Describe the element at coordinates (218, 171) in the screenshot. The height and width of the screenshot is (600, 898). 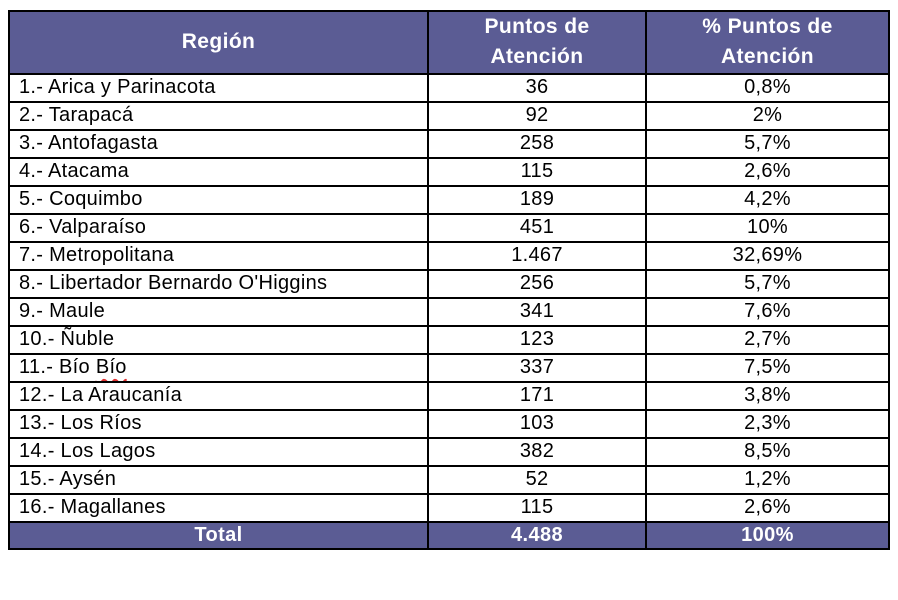
I see `region-cell: 4.- Atacama` at that location.